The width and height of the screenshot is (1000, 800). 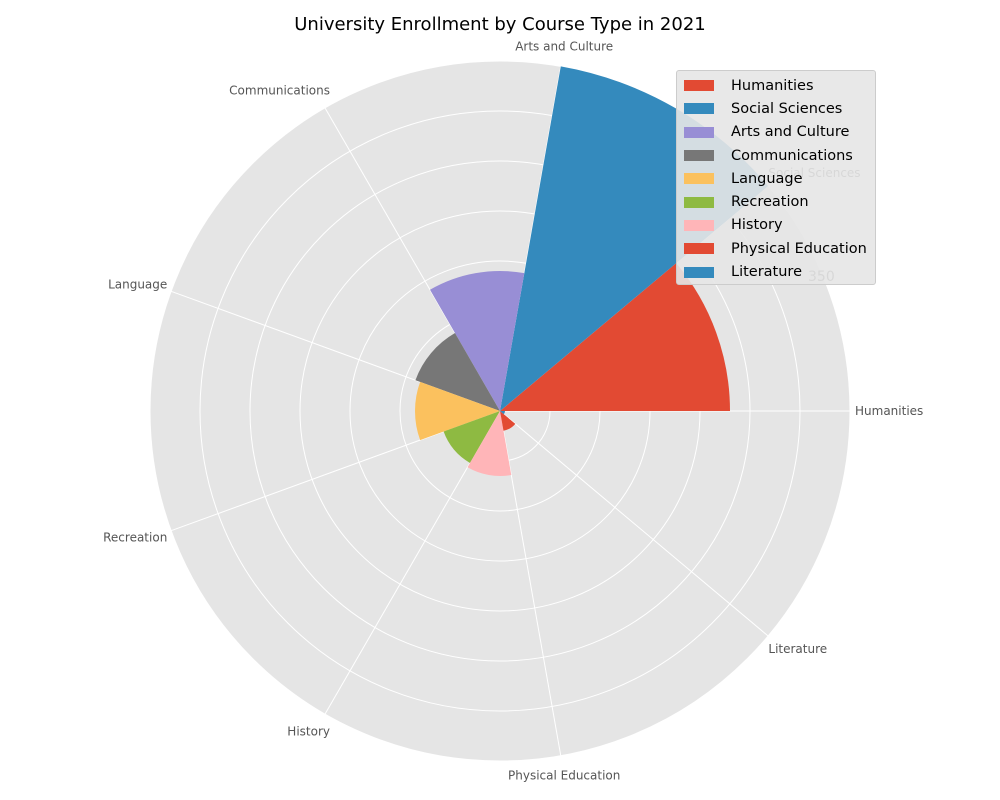 What do you see at coordinates (615, 337) in the screenshot?
I see `bar-humanities` at bounding box center [615, 337].